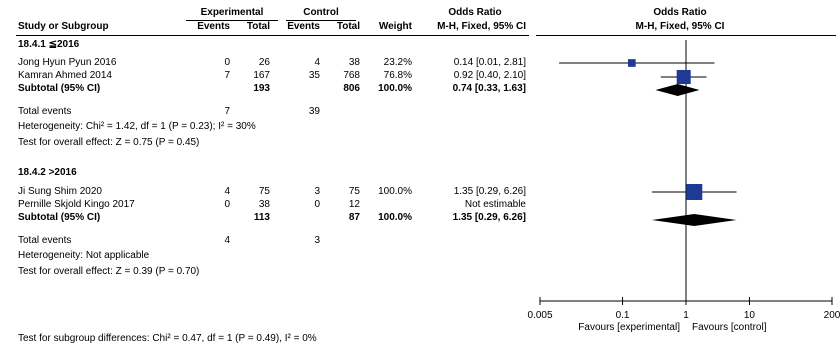 The height and width of the screenshot is (350, 840). Describe the element at coordinates (227, 191) in the screenshot. I see `exp-events: 4` at that location.